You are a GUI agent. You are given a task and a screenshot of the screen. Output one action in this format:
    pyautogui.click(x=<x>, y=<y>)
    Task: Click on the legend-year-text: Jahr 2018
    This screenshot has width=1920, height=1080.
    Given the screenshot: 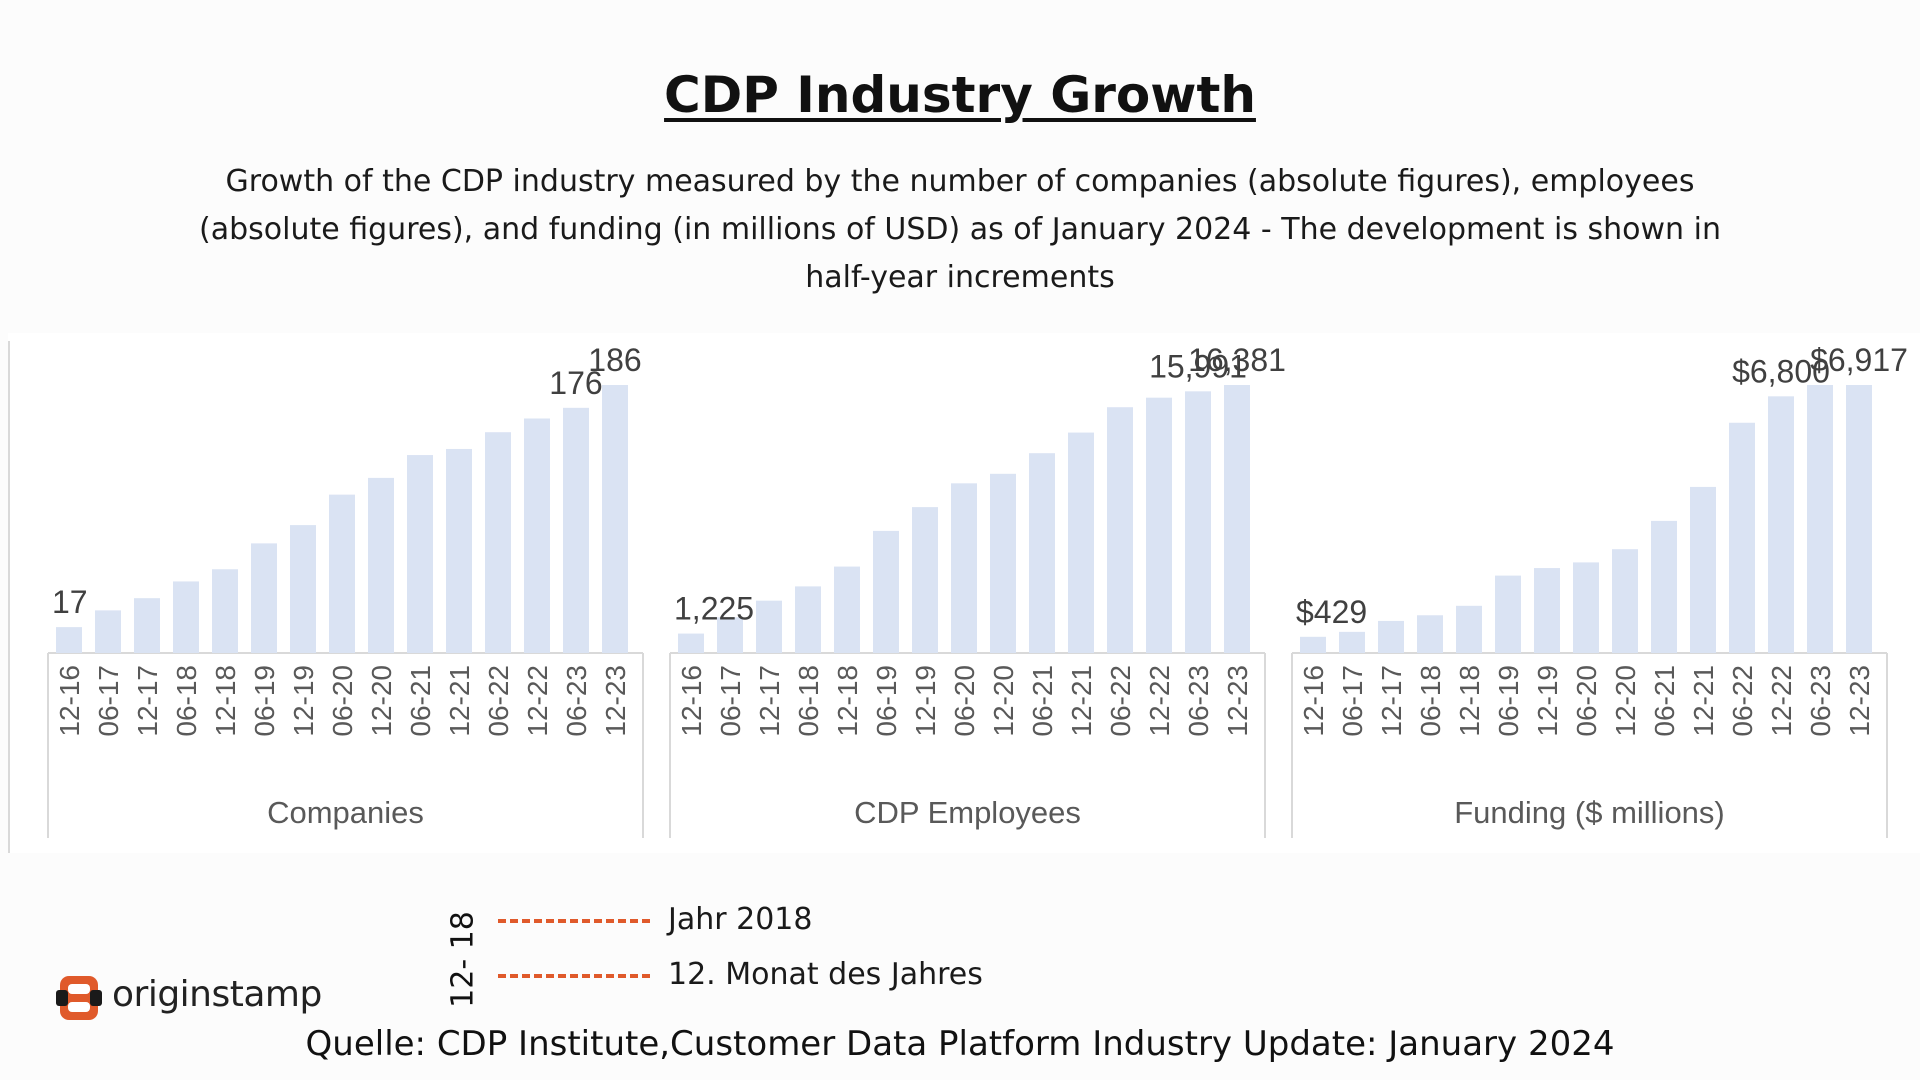 What is the action you would take?
    pyautogui.click(x=740, y=919)
    